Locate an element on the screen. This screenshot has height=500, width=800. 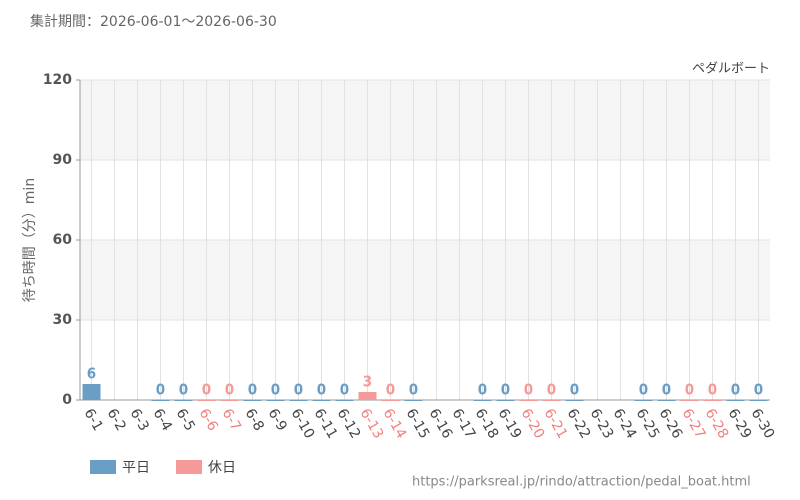
x-tick-label: 6-13 is located at coordinates (372, 424).